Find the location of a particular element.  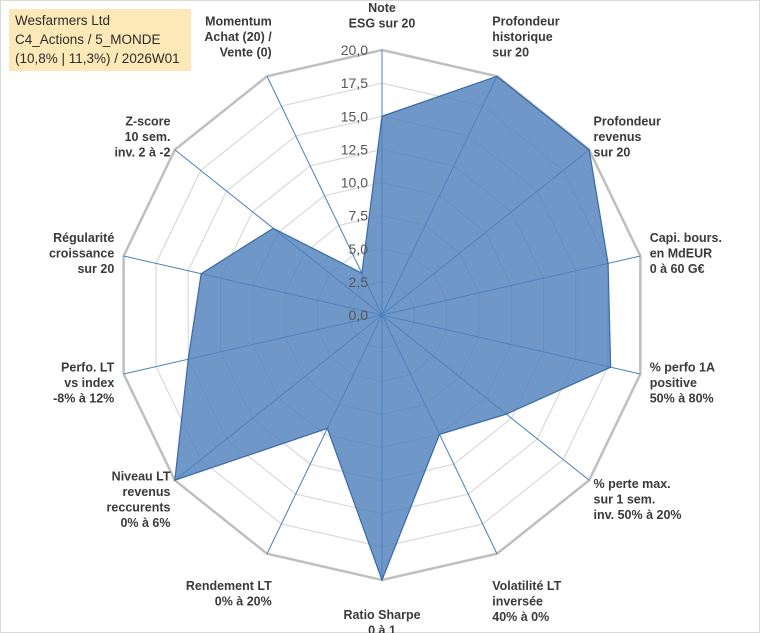

axis-label-line: Volatilité LT is located at coordinates (526, 586).